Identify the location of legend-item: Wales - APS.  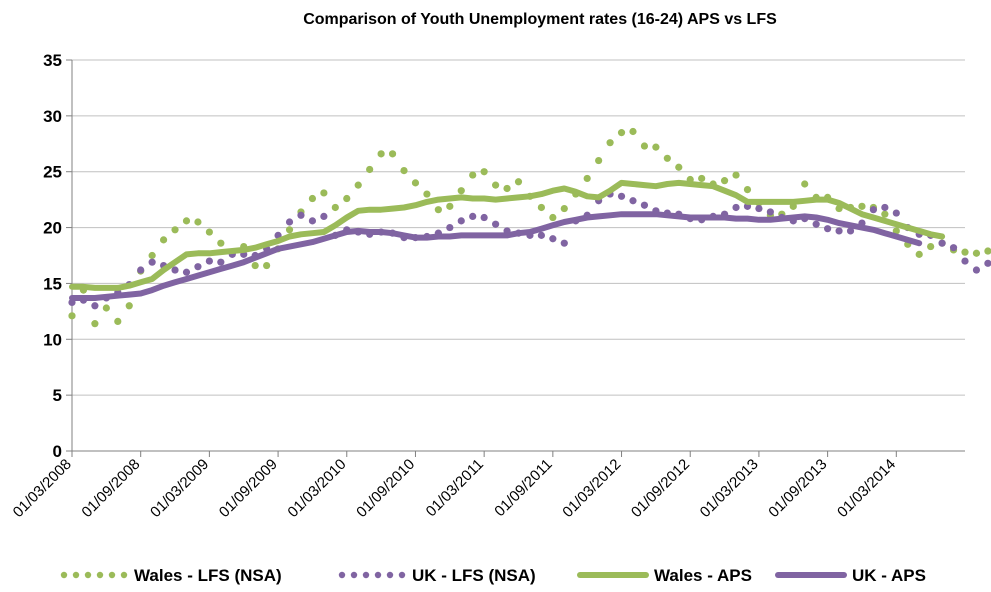
(664, 575).